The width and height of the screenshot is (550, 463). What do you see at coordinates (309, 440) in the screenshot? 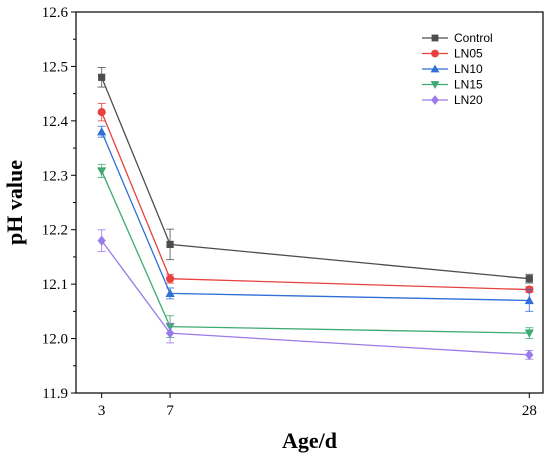
I see `x-axis-title: Age/d` at bounding box center [309, 440].